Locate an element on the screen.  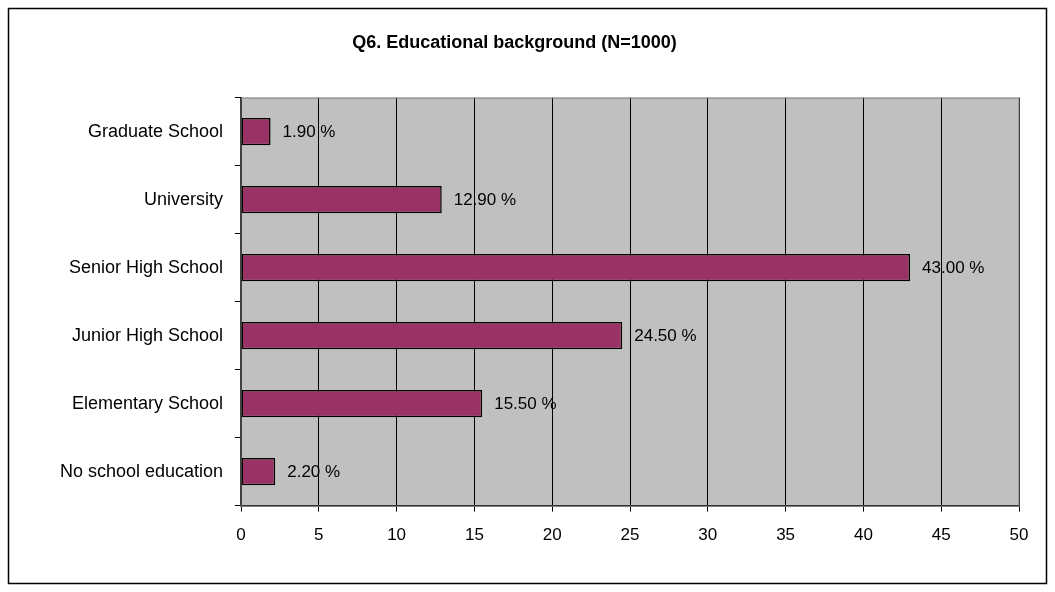
y-tick-label: No school education is located at coordinates (141, 470).